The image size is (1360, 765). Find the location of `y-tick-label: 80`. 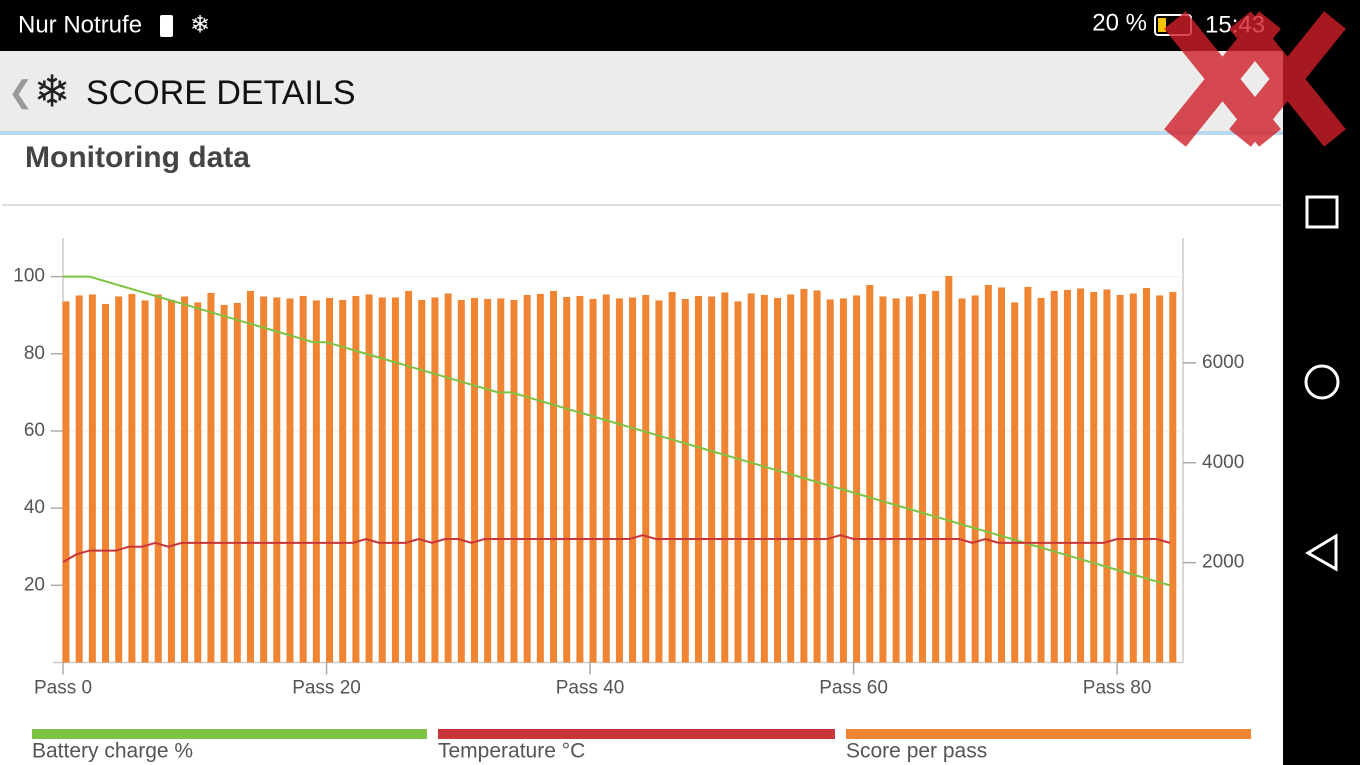

y-tick-label: 80 is located at coordinates (34, 353).